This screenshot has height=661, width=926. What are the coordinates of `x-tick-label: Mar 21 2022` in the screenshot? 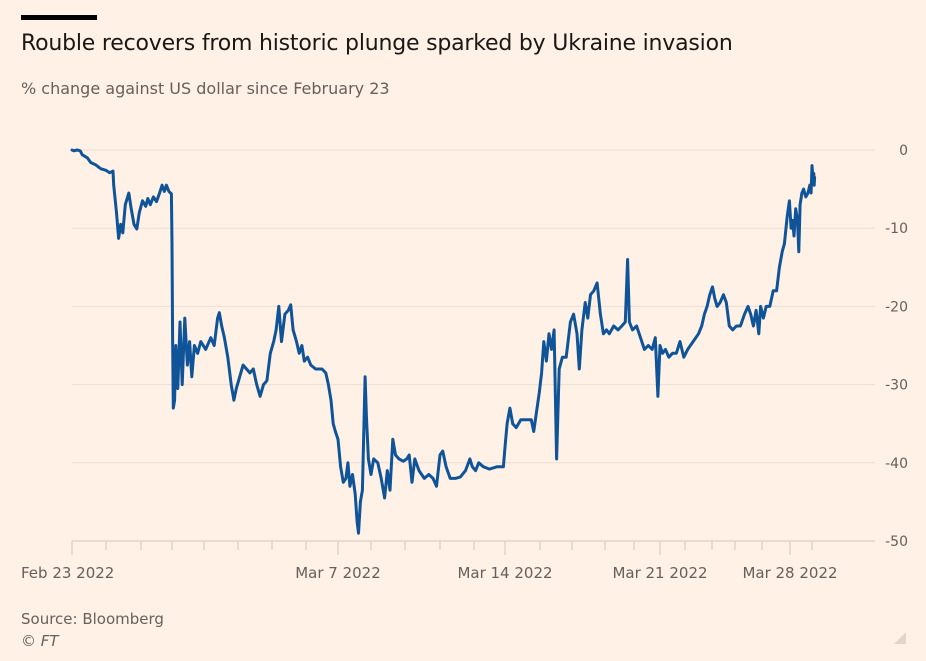 It's located at (659, 573).